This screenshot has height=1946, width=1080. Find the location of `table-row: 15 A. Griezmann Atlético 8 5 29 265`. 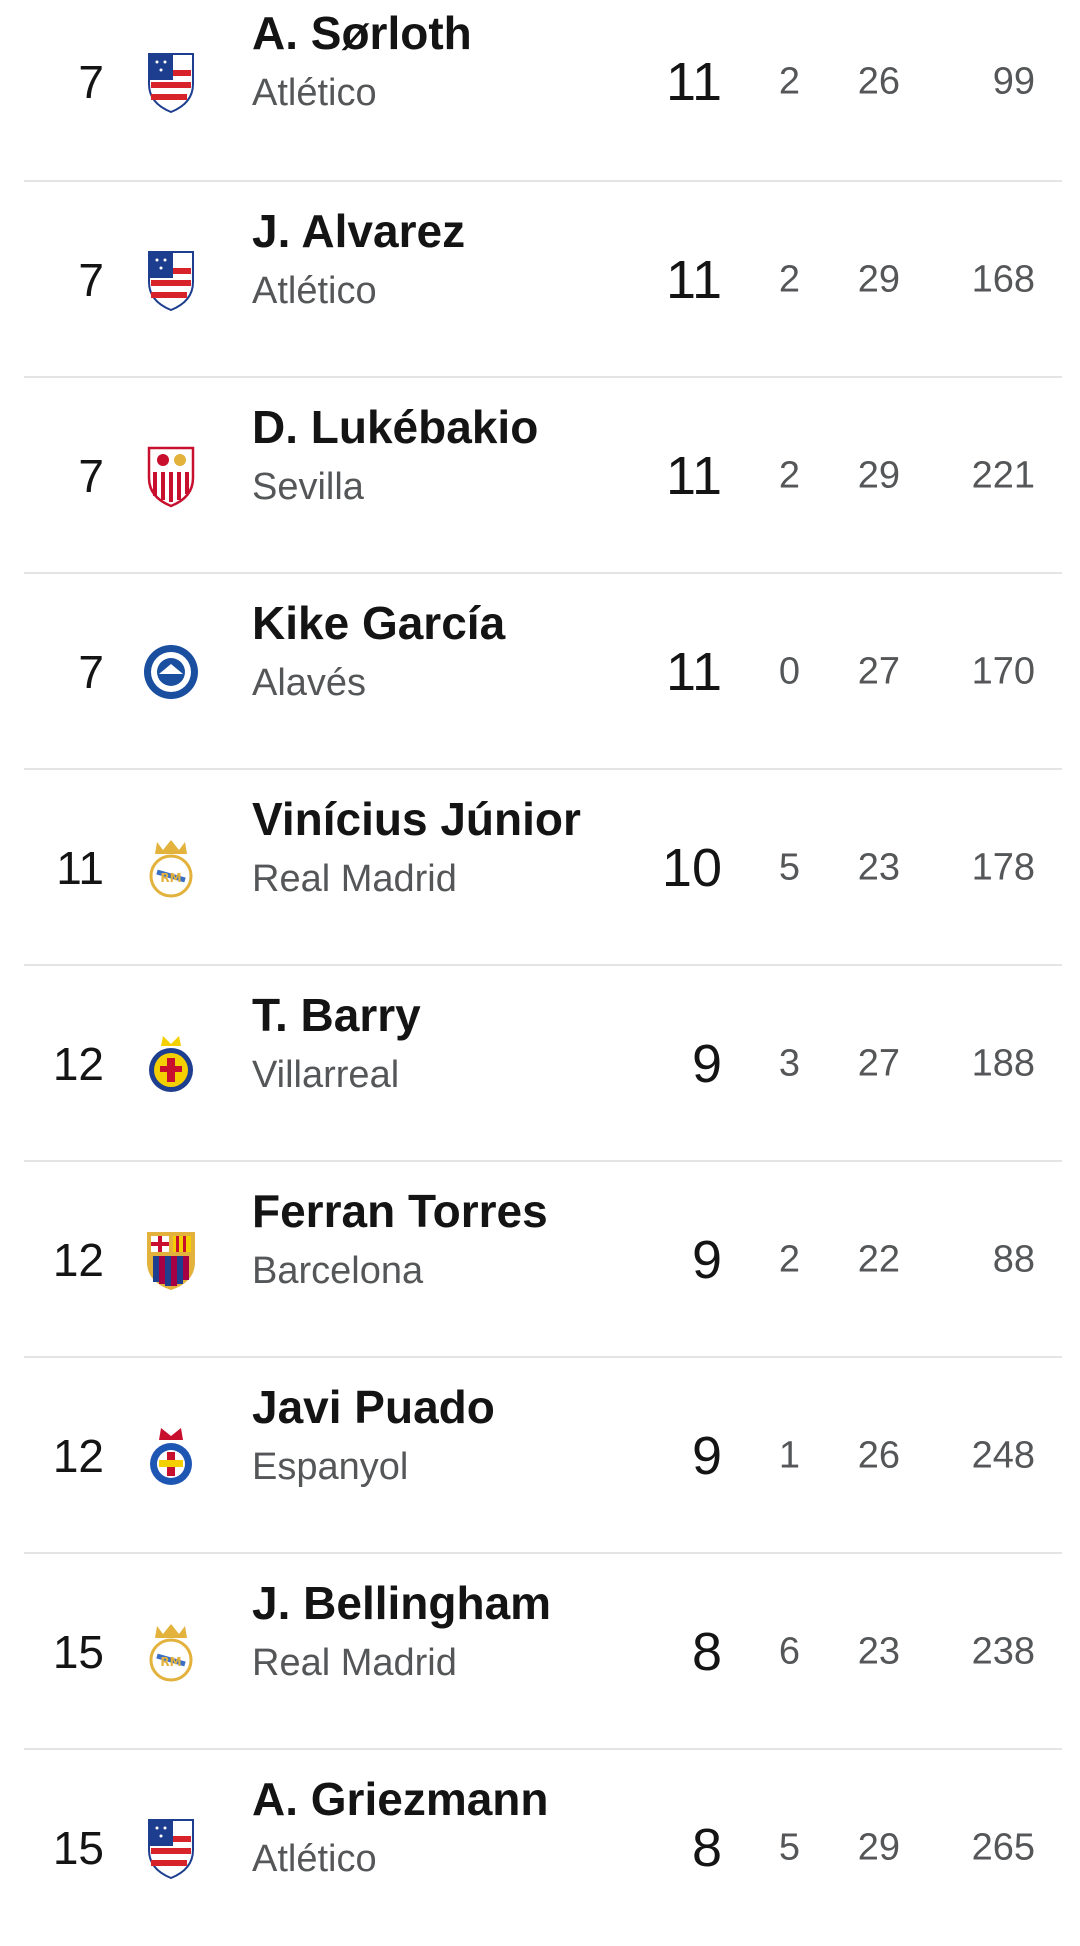

table-row: 15 A. Griezmann Atlético 8 5 29 265 is located at coordinates (540, 1848).